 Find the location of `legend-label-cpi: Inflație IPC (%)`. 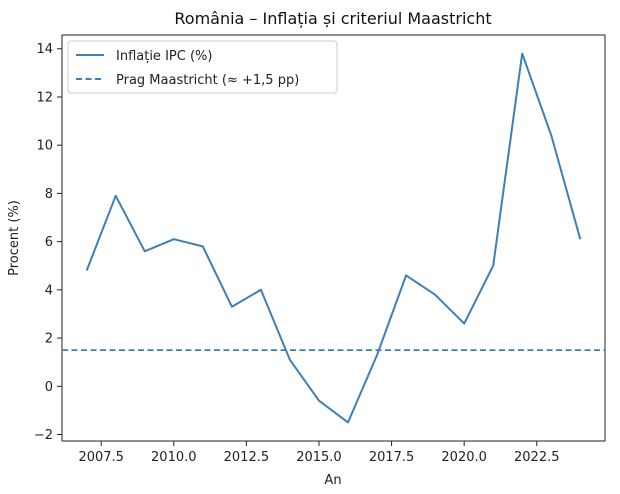

legend-label-cpi: Inflație IPC (%) is located at coordinates (164, 56).